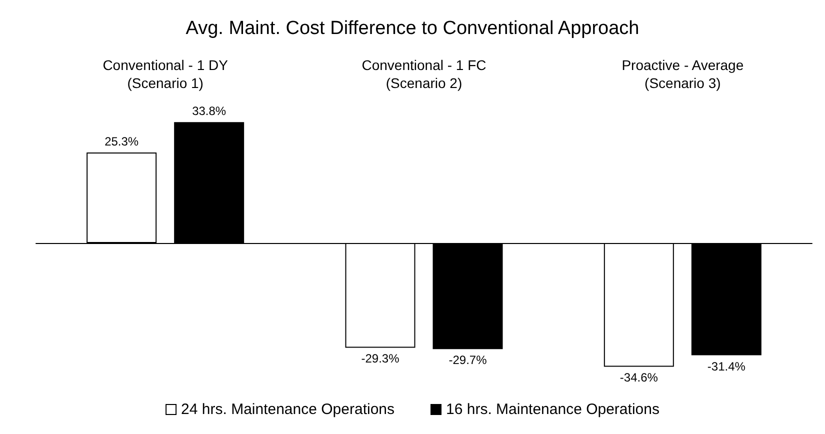  I want to click on x-tick-label: Conventional - 1 FC (Scenario 2), so click(424, 74).